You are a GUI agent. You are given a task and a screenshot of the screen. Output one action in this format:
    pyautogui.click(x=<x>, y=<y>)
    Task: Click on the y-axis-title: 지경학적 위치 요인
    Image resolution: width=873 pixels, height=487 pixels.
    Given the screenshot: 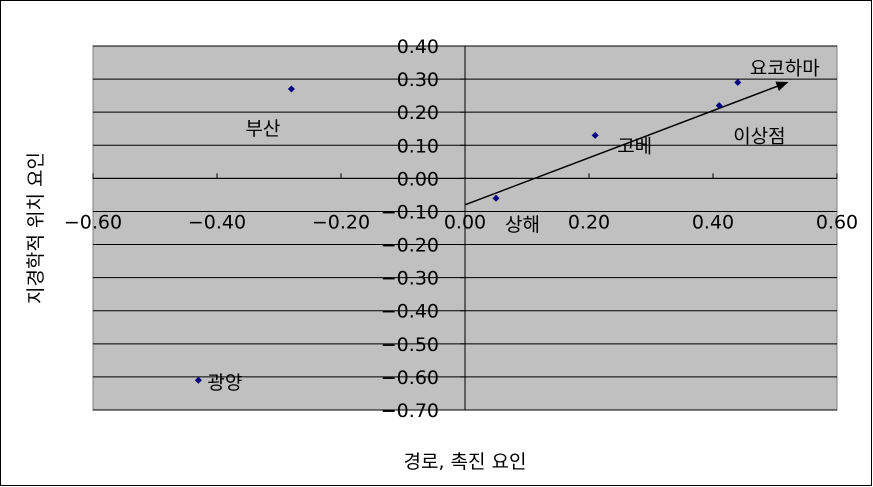 What is the action you would take?
    pyautogui.click(x=36, y=228)
    